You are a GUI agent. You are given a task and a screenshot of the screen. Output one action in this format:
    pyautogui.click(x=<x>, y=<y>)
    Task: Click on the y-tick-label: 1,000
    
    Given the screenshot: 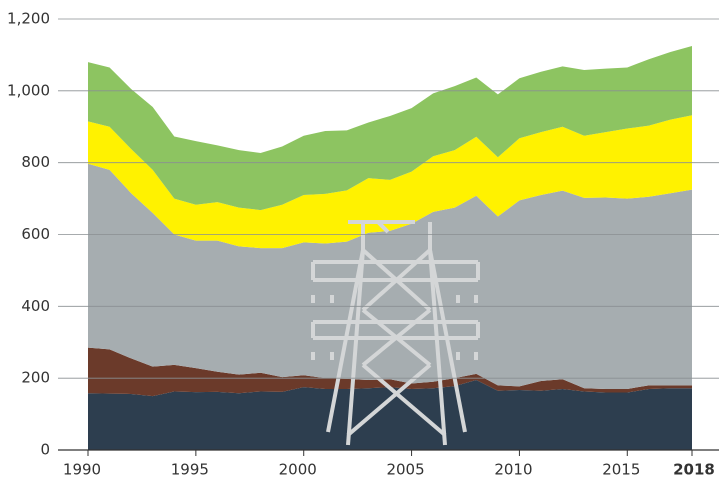 What is the action you would take?
    pyautogui.click(x=28, y=90)
    